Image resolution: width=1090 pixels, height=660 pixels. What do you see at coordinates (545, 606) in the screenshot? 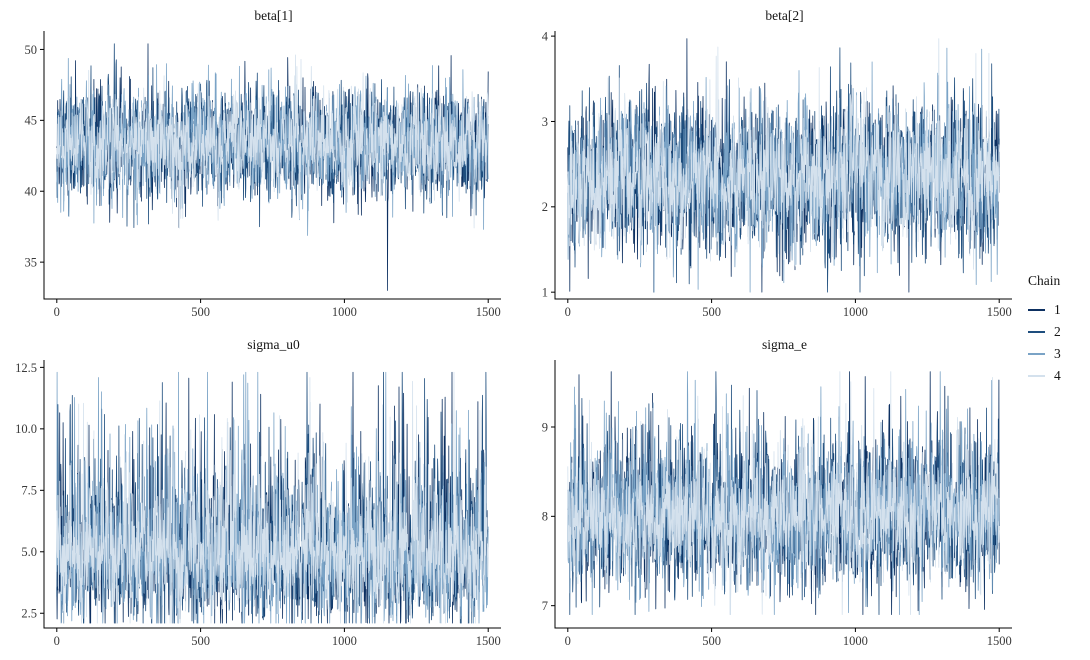
I see `y-tick-label: 7` at bounding box center [545, 606].